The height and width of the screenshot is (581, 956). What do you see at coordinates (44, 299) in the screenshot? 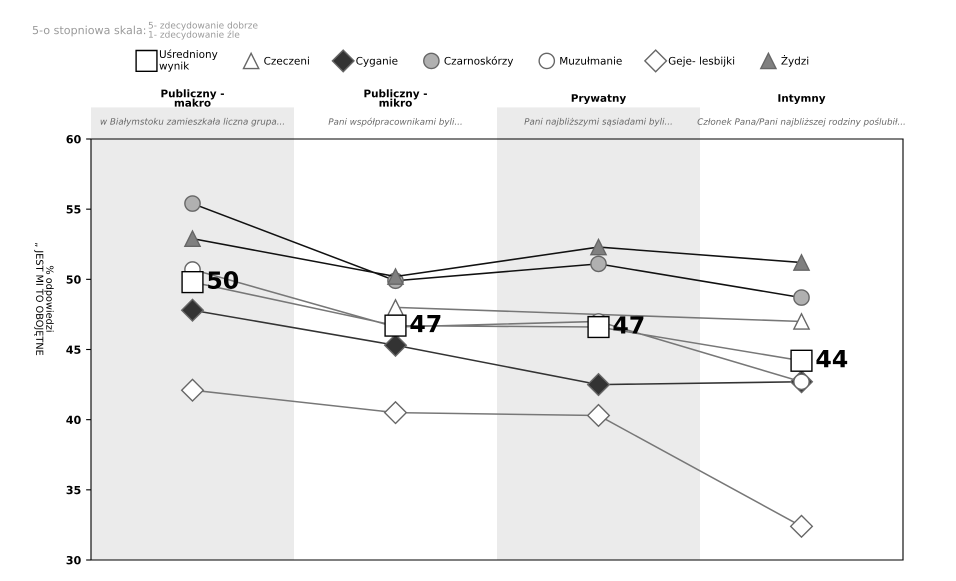
I see `y-axis-title: % odpowiedzi „ JEST MI TO OBOJĘTNE` at bounding box center [44, 299].